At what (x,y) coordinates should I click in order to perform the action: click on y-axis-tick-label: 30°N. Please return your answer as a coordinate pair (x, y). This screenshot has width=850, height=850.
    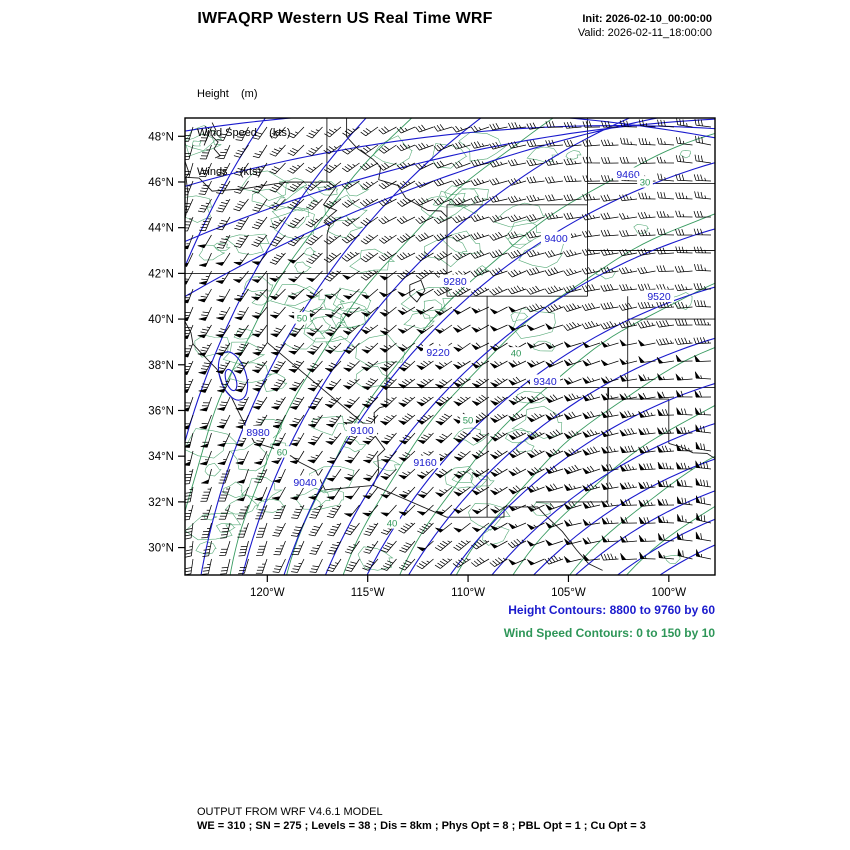
    Looking at the image, I should click on (161, 549).